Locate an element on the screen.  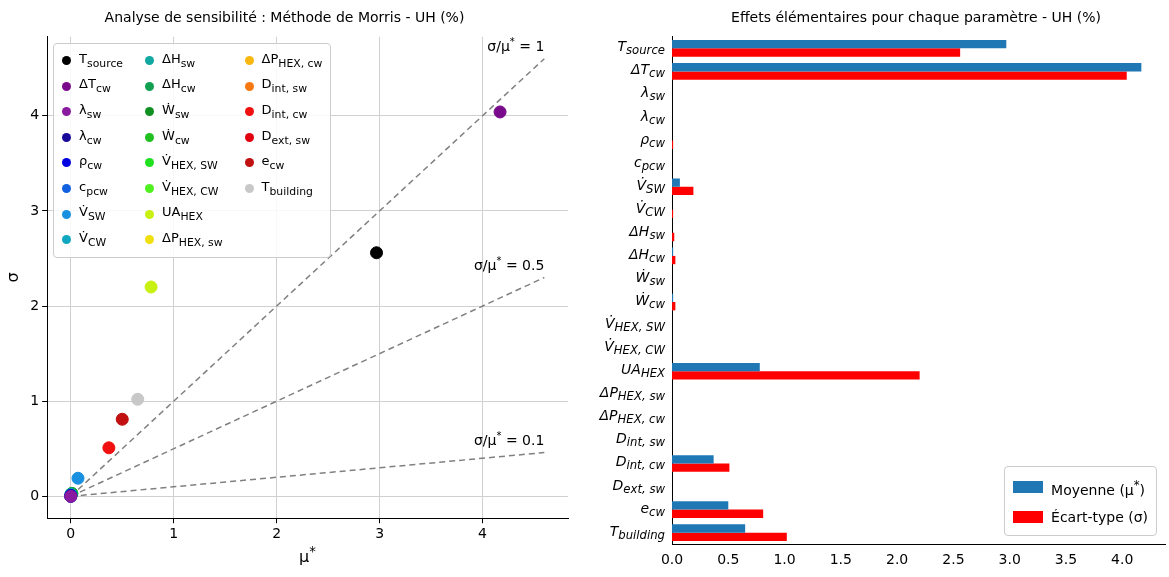
x-tick-label: 4.0 is located at coordinates (1122, 559).